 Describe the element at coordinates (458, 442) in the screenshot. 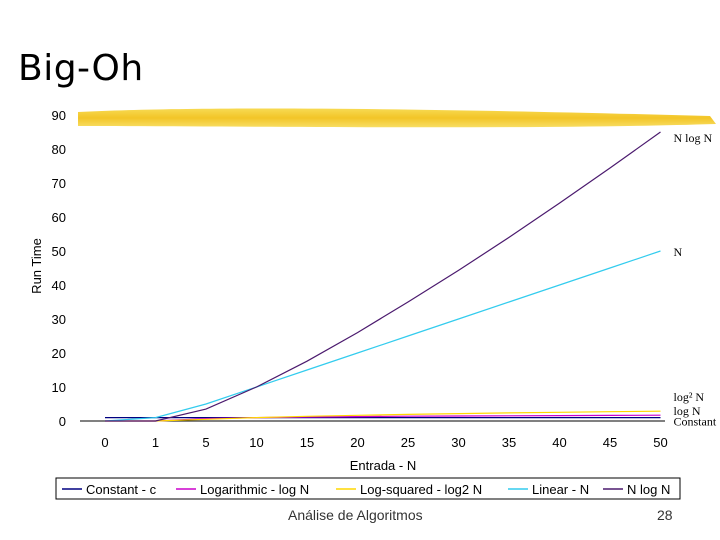

I see `x-tick-label: 30` at that location.